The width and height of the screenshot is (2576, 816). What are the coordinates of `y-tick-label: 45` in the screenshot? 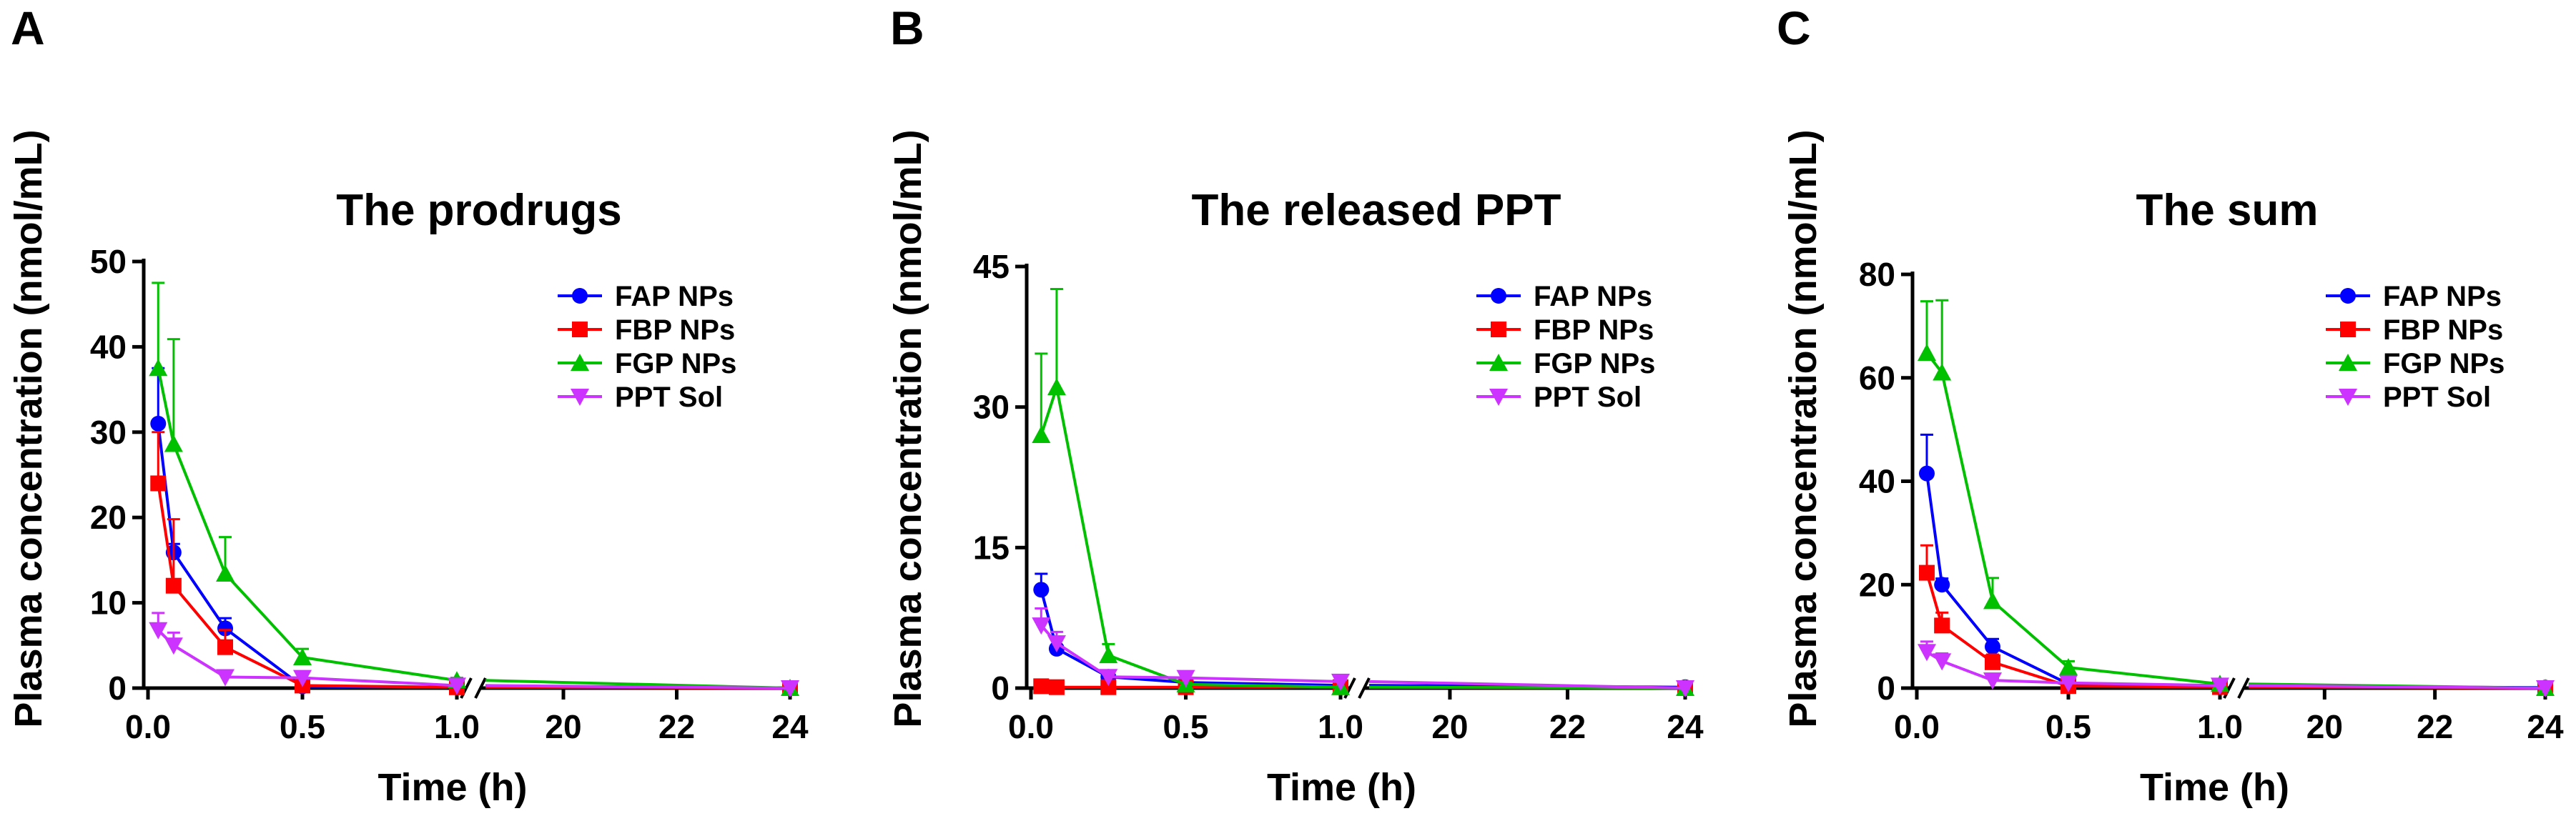 It's located at (991, 266).